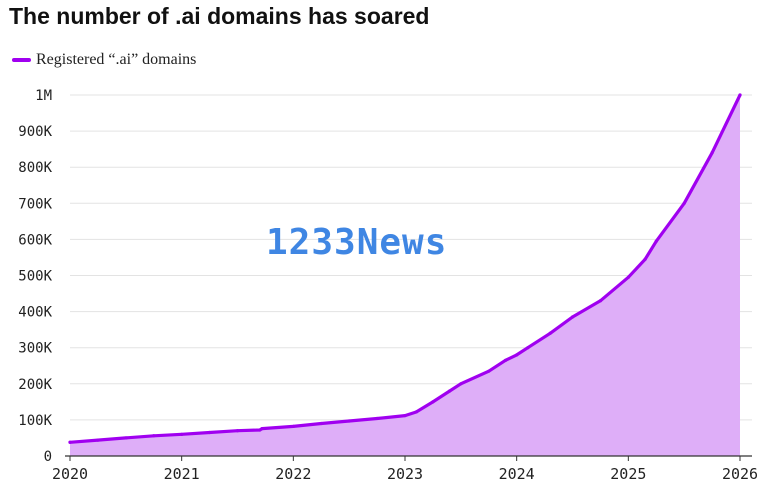 The image size is (757, 483). What do you see at coordinates (35, 313) in the screenshot?
I see `y-tick-label: 400K` at bounding box center [35, 313].